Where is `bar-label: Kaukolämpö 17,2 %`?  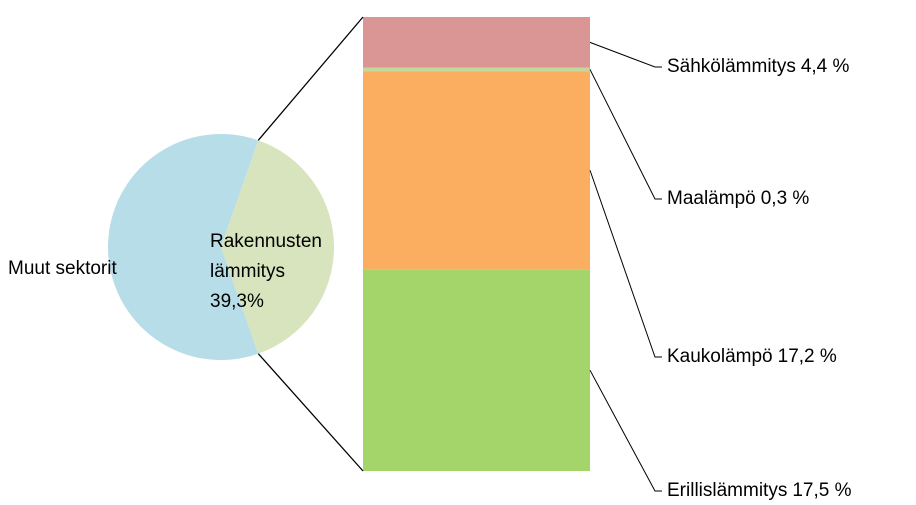
bar-label: Kaukolämpö 17,2 % is located at coordinates (752, 356).